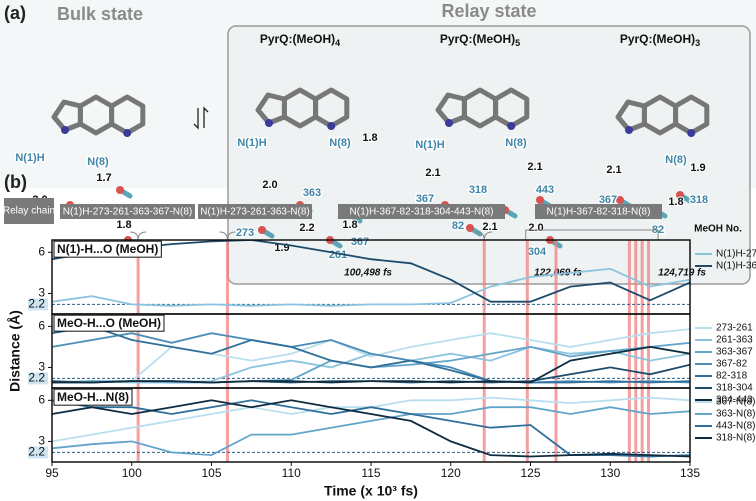 The image size is (756, 501). What do you see at coordinates (100, 14) in the screenshot?
I see `bulk-title: Bulk state` at bounding box center [100, 14].